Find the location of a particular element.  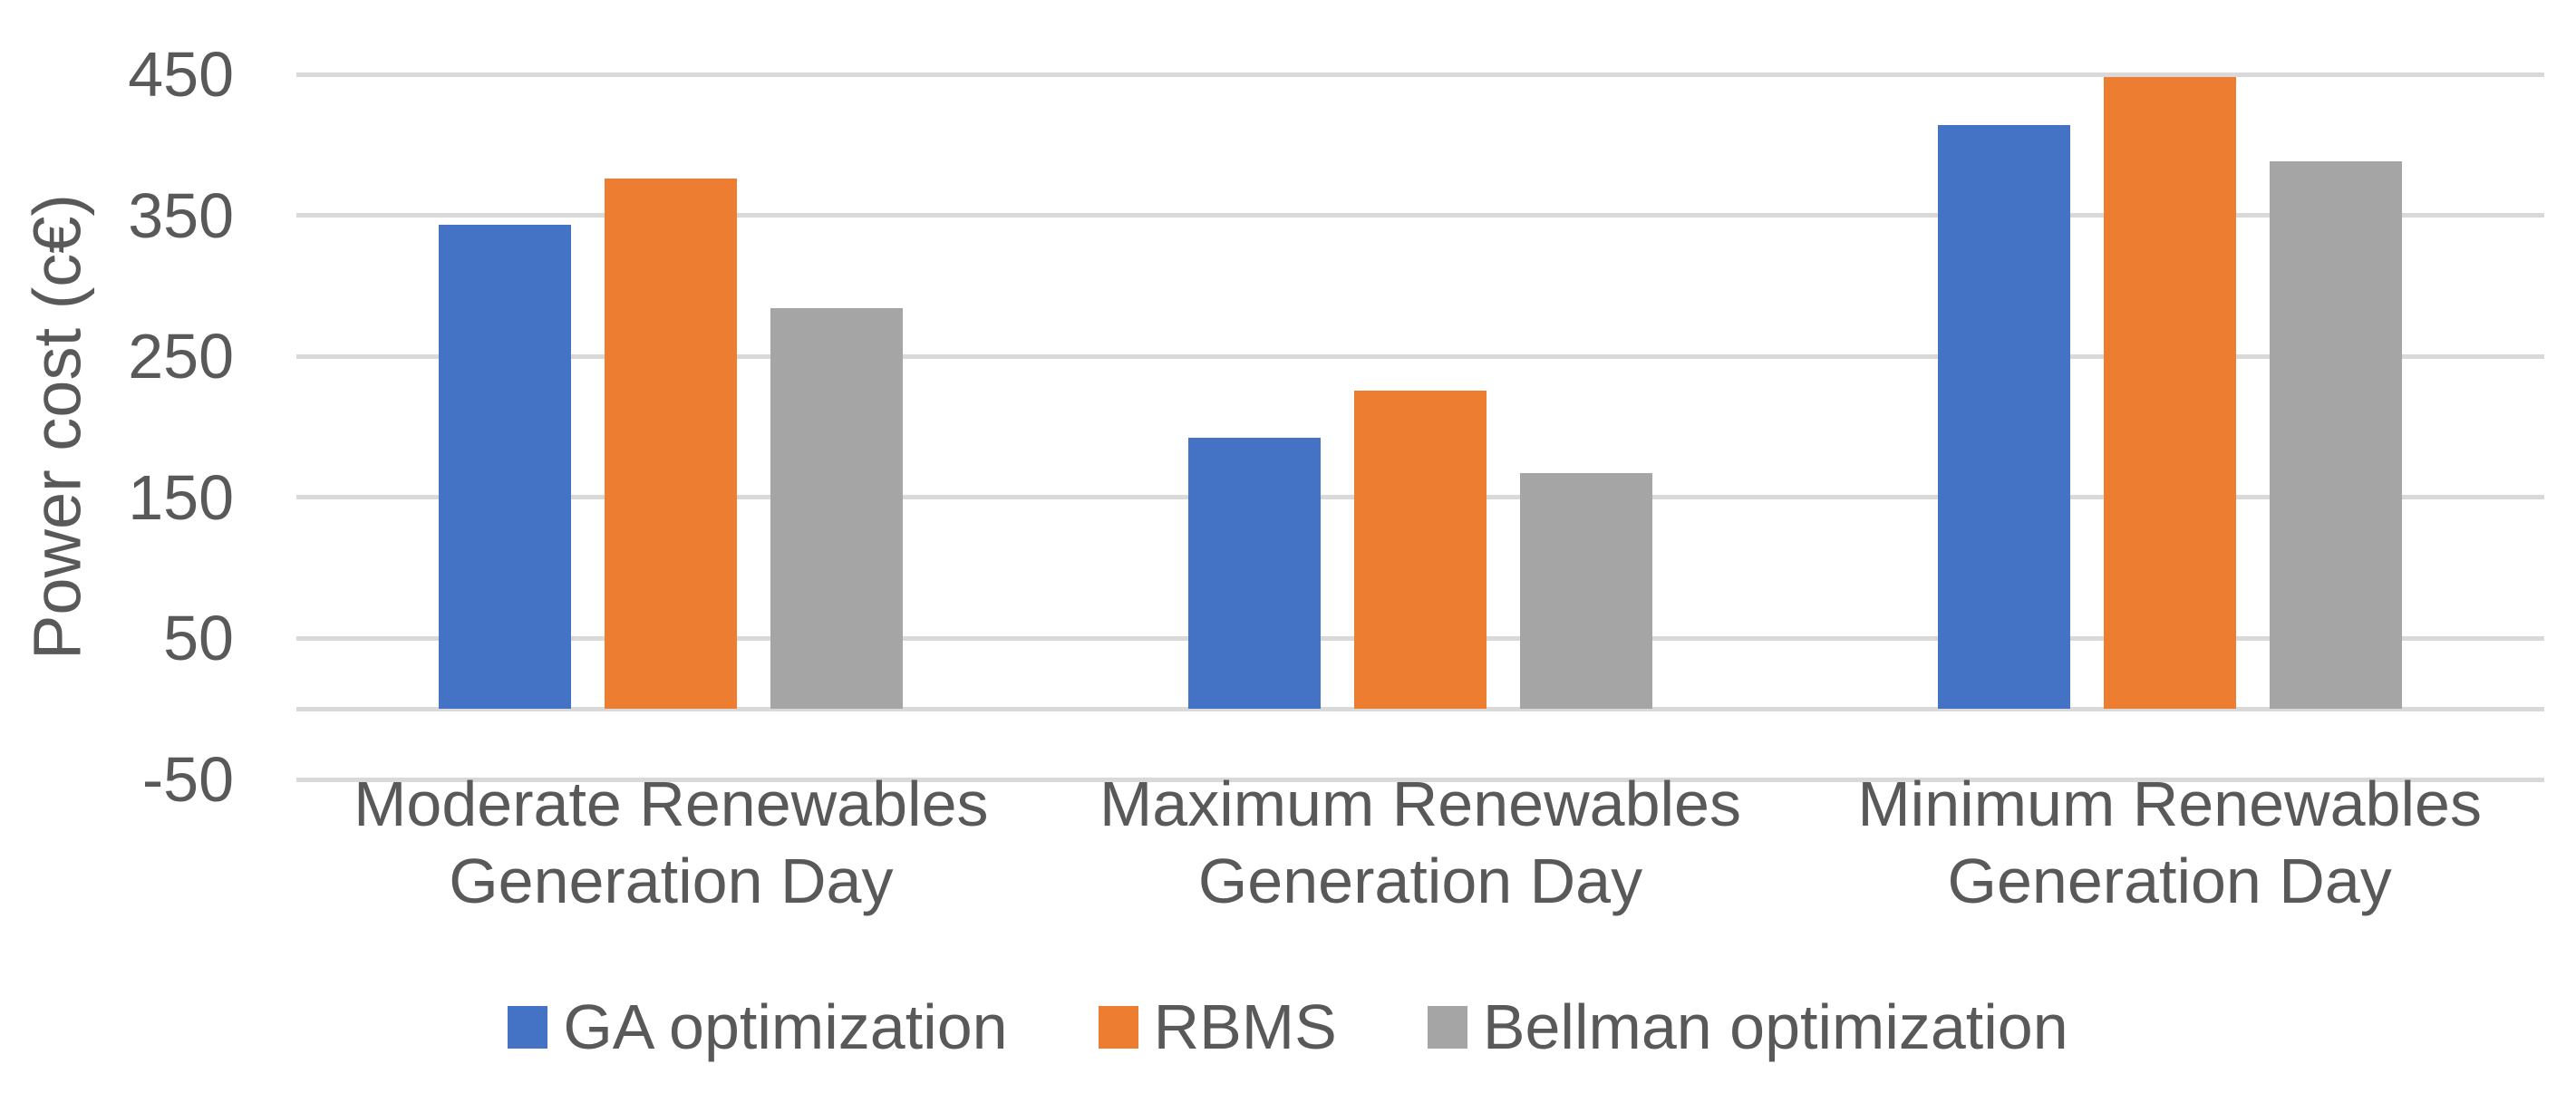

legend-swatch-bellman-optimization is located at coordinates (1447, 1027).